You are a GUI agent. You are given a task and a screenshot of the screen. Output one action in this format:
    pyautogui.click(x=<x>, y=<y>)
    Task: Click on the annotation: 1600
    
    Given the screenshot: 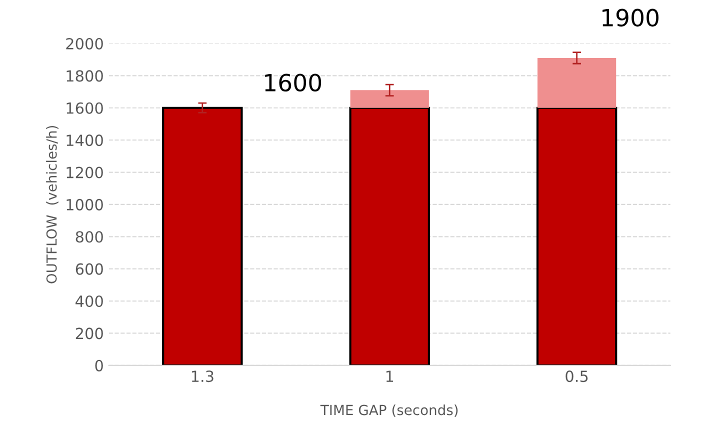 What is the action you would take?
    pyautogui.click(x=293, y=83)
    